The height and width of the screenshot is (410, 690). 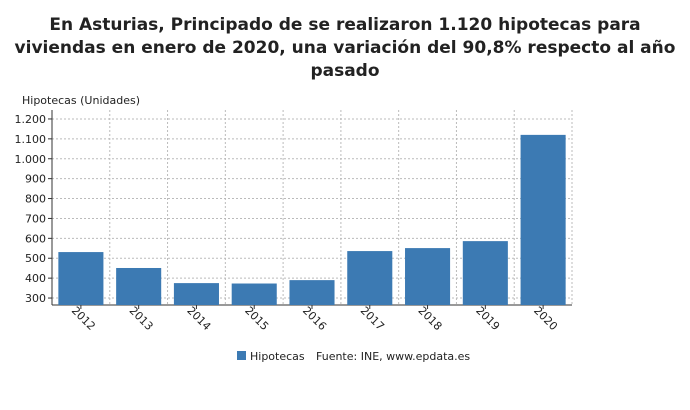 What do you see at coordinates (35, 199) in the screenshot?
I see `y-tick-label: 800` at bounding box center [35, 199].